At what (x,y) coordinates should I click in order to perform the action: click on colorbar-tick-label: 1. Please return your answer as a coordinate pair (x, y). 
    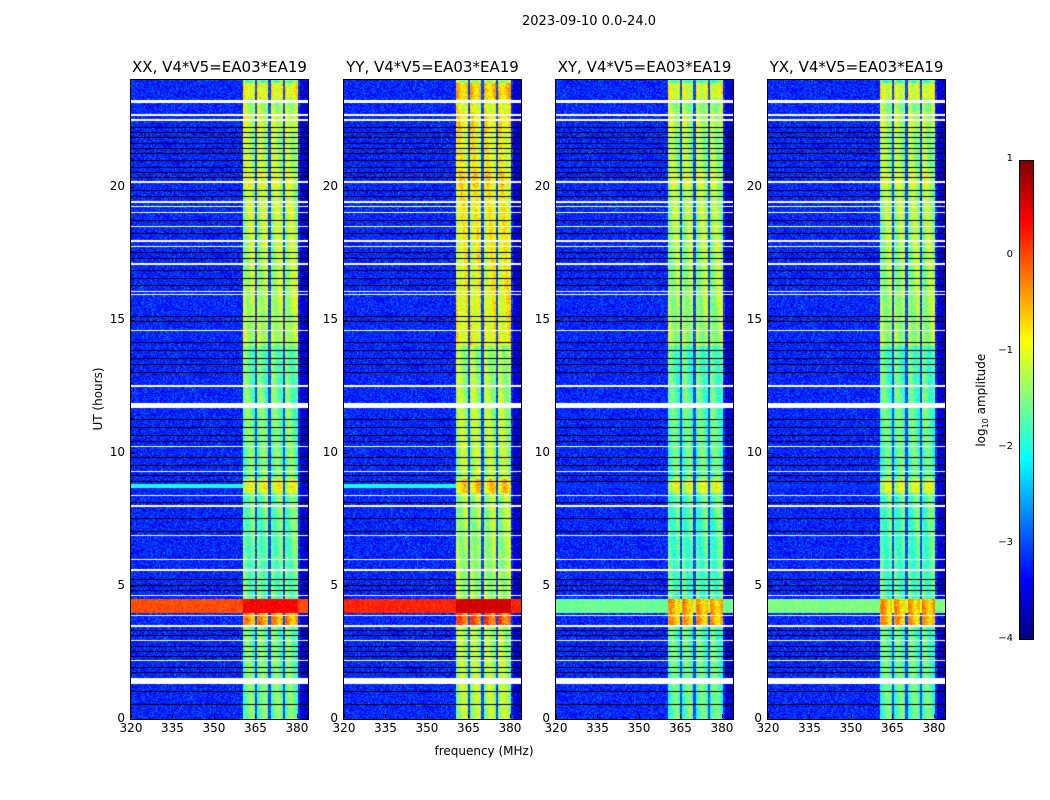
    Looking at the image, I should click on (1009, 158).